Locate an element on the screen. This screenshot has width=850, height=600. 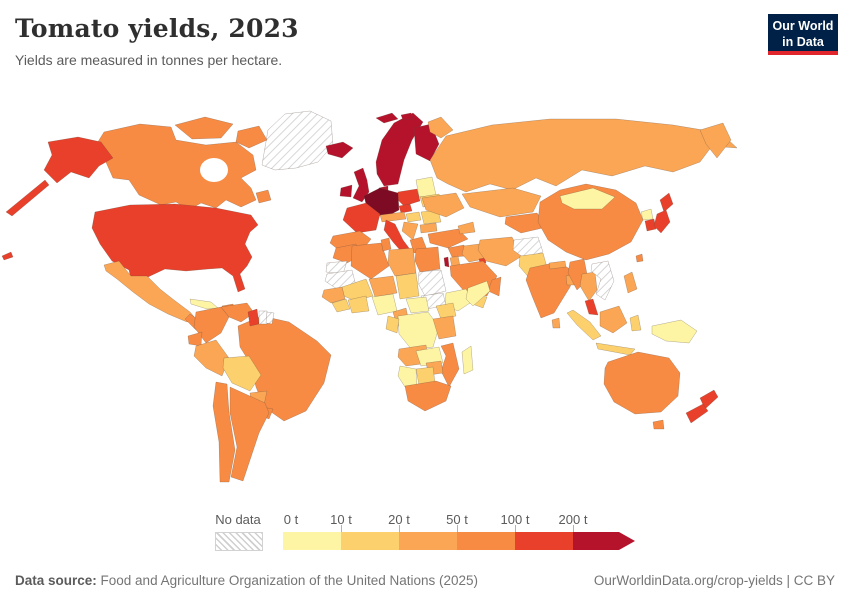
country-ukraine is located at coordinates (443, 205).